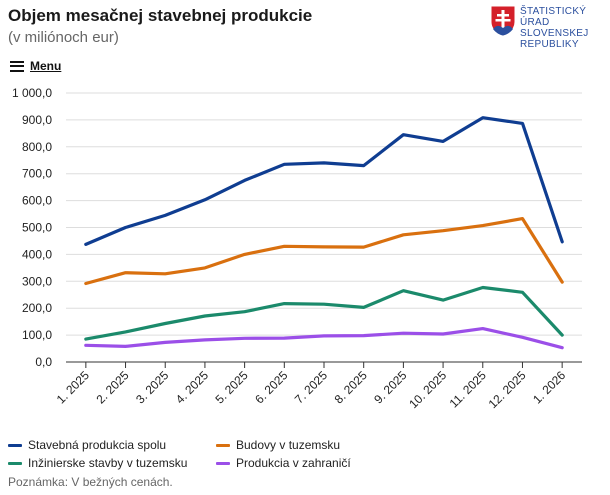 The image size is (610, 495). What do you see at coordinates (232, 387) in the screenshot?
I see `x-tick-label: 5. 2025` at bounding box center [232, 387].